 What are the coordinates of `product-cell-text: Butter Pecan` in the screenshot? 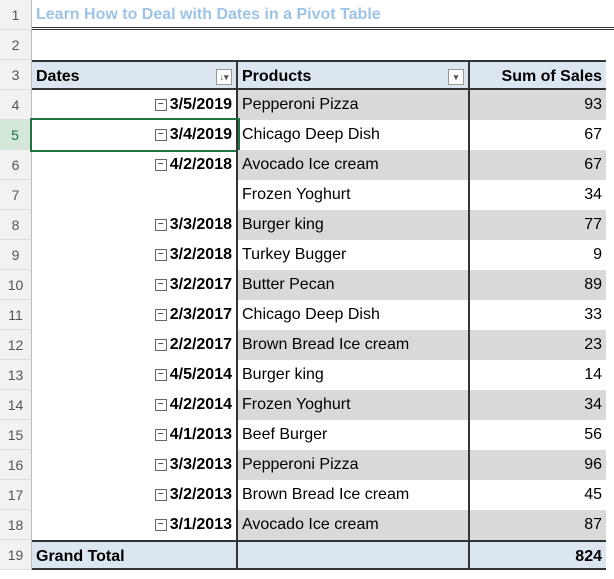 It's located at (288, 284).